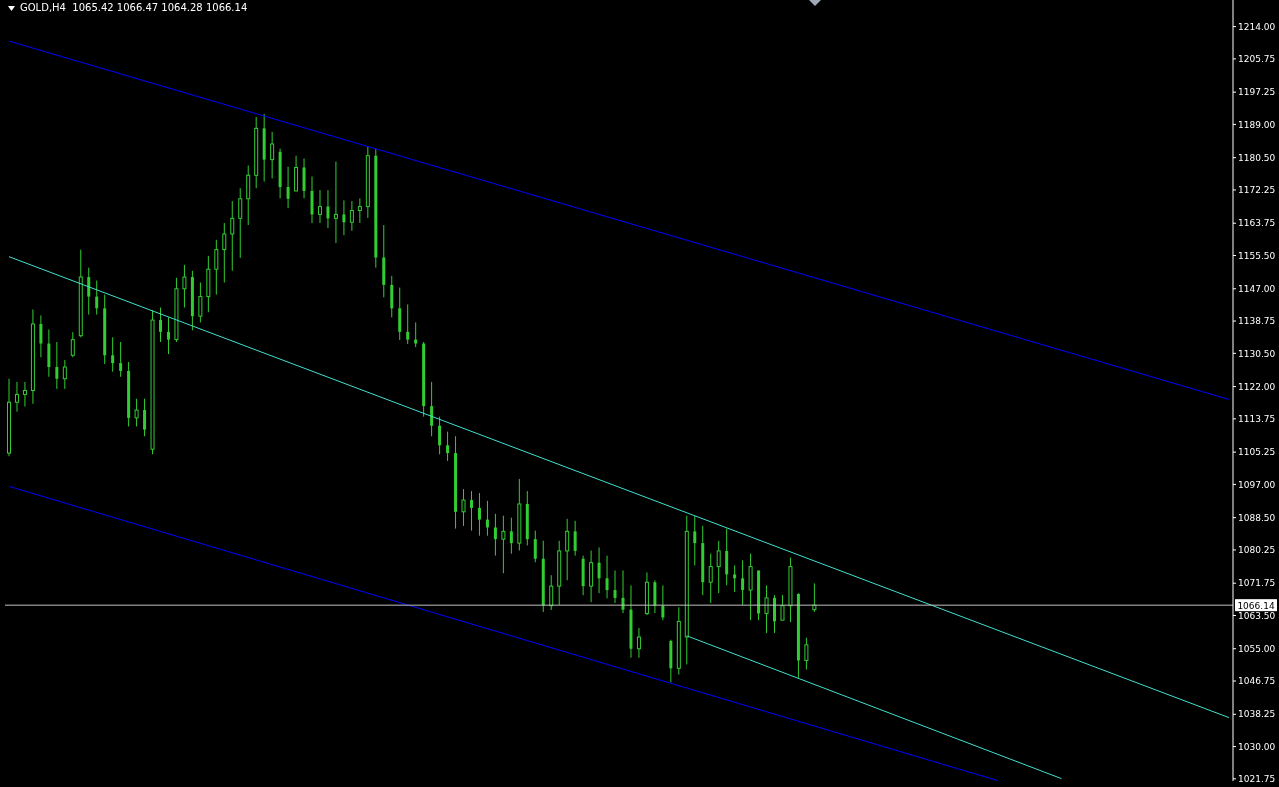 This screenshot has height=787, width=1279. I want to click on y-tick-label: 1088.50, so click(1257, 517).